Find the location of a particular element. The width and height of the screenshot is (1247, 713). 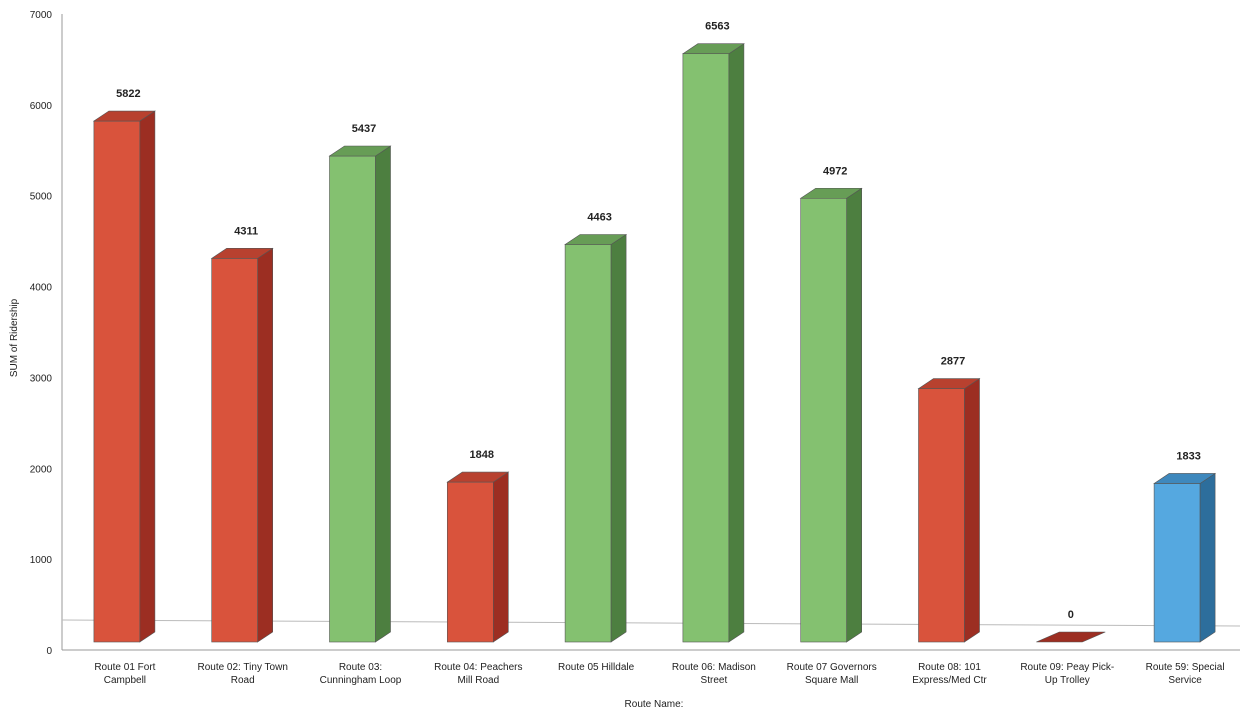

bar: 5437 is located at coordinates (360, 383).